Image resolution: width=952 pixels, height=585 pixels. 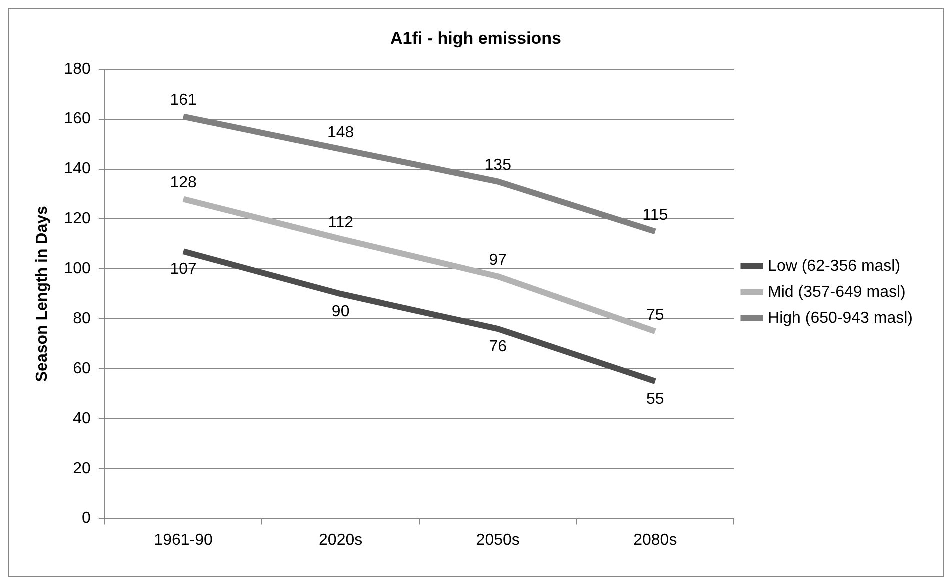 I want to click on data-label: 148, so click(x=340, y=133).